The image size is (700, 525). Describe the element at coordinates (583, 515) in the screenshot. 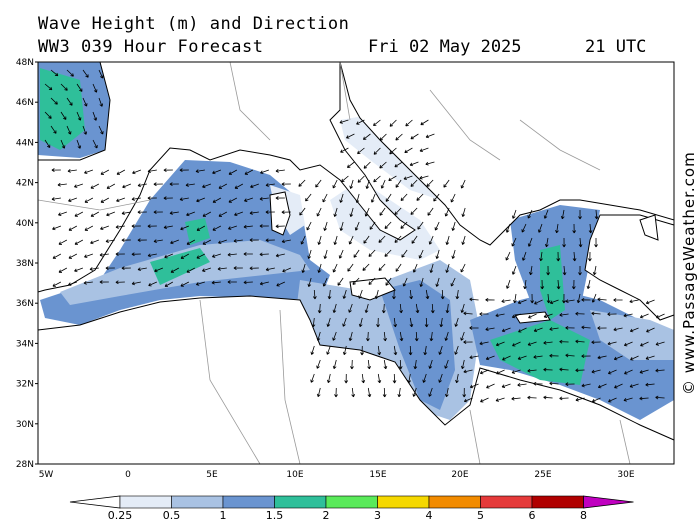

I see `legend-label: 8` at that location.